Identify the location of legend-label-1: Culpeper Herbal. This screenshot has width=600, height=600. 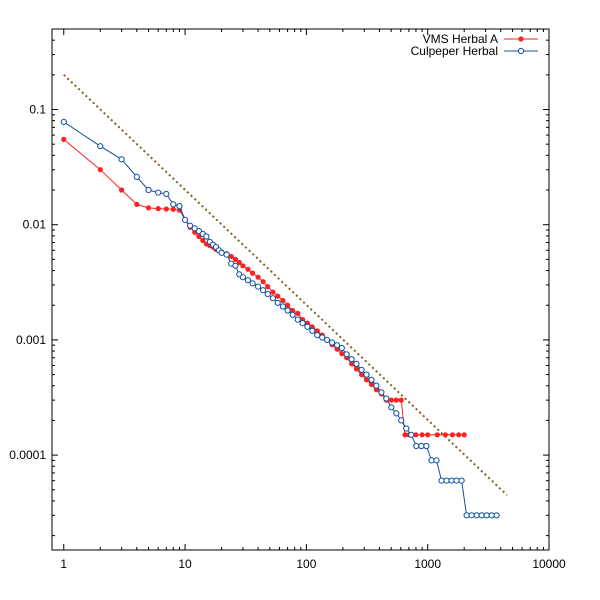
(454, 51).